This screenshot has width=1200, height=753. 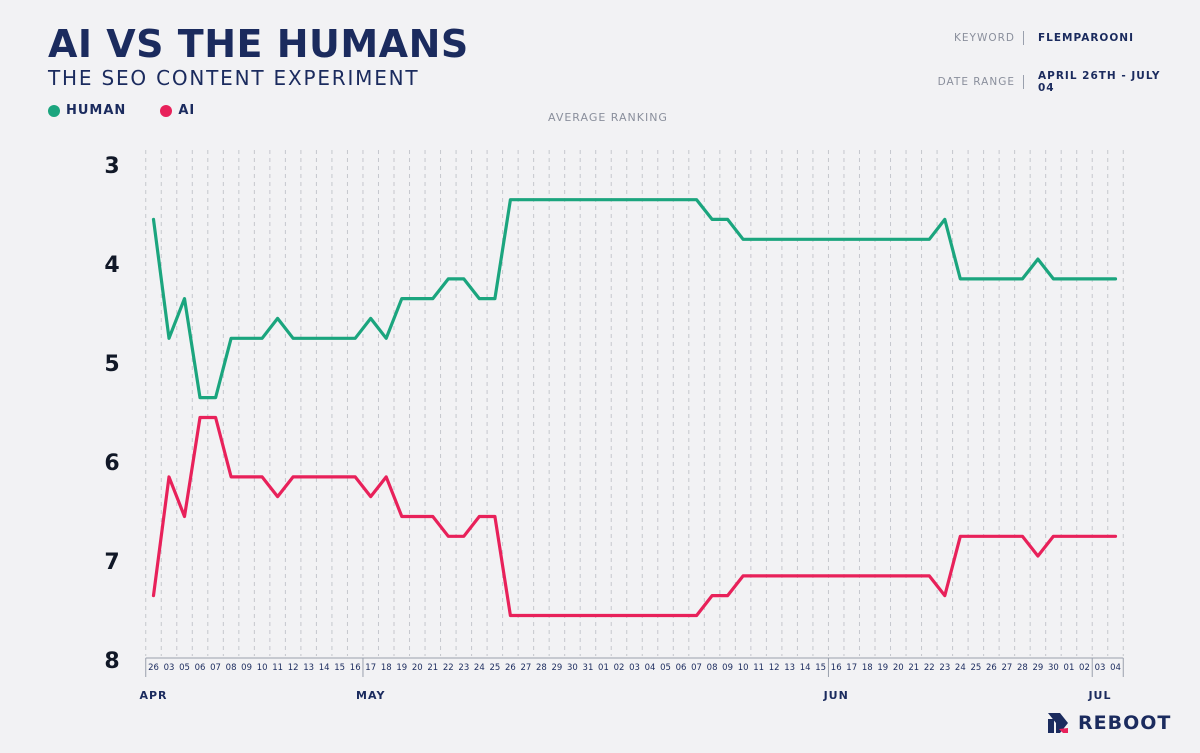 I want to click on date-range-value: APRIL 26TH - JULY 04, so click(x=1099, y=82).